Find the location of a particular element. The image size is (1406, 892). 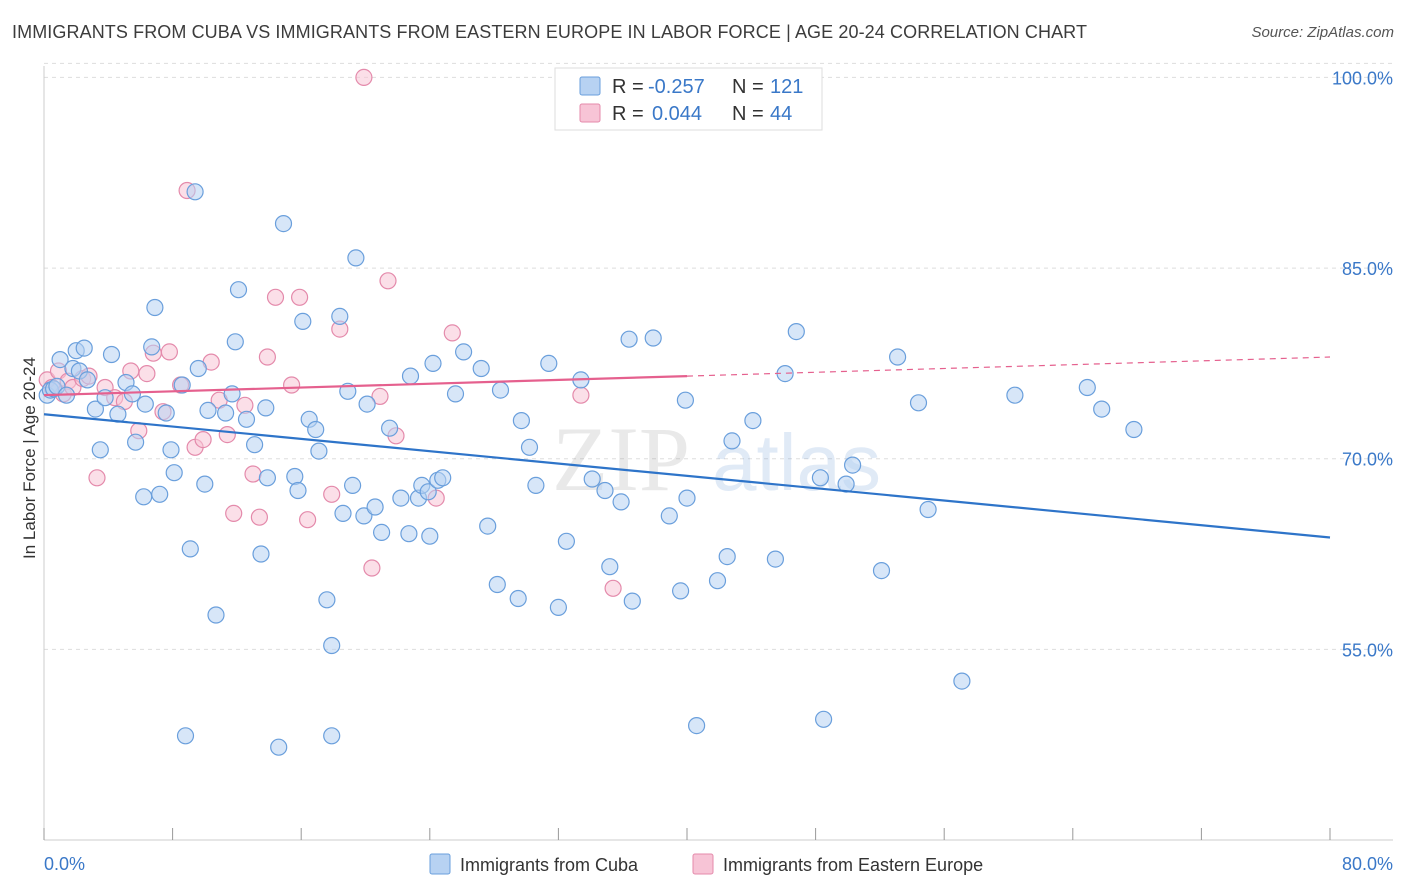

legend-swatch-cuba is located at coordinates (590, 86).